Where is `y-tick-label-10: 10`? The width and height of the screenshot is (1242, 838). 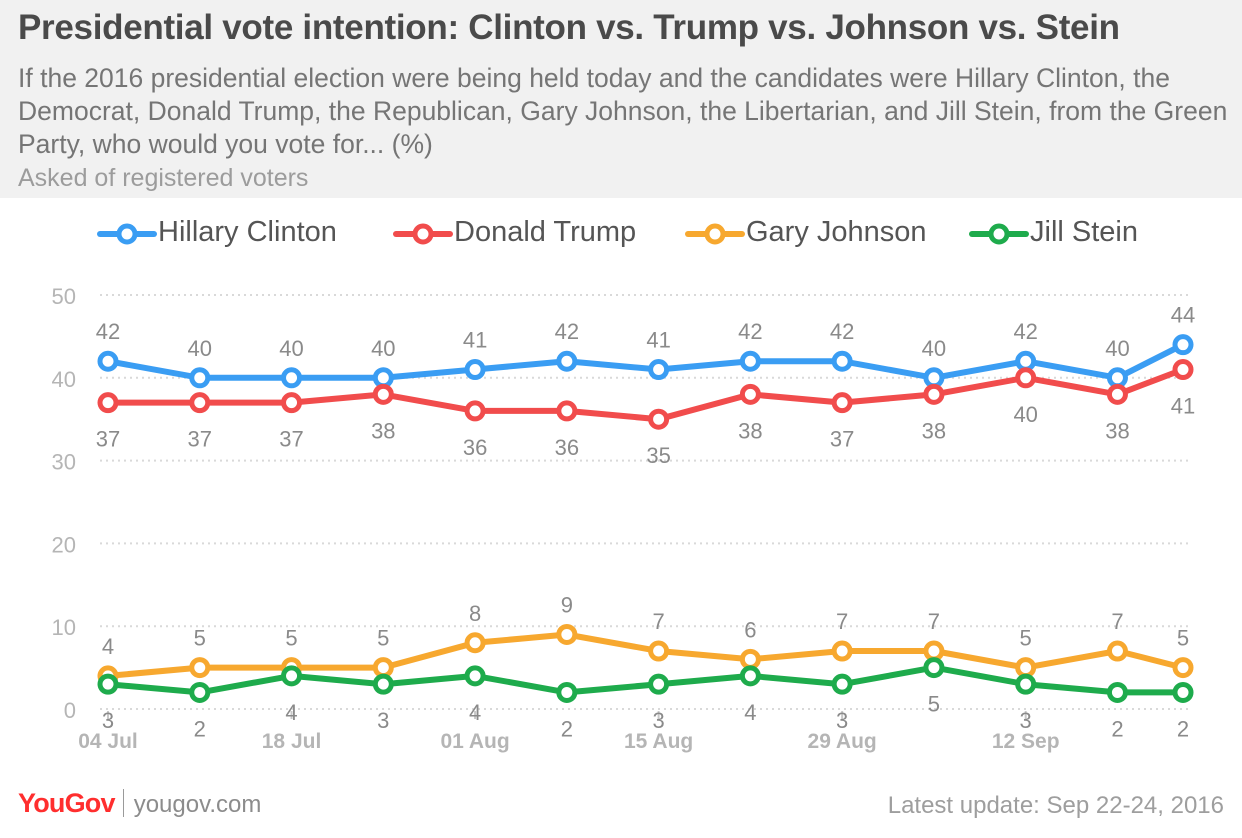 y-tick-label-10: 10 is located at coordinates (64, 627).